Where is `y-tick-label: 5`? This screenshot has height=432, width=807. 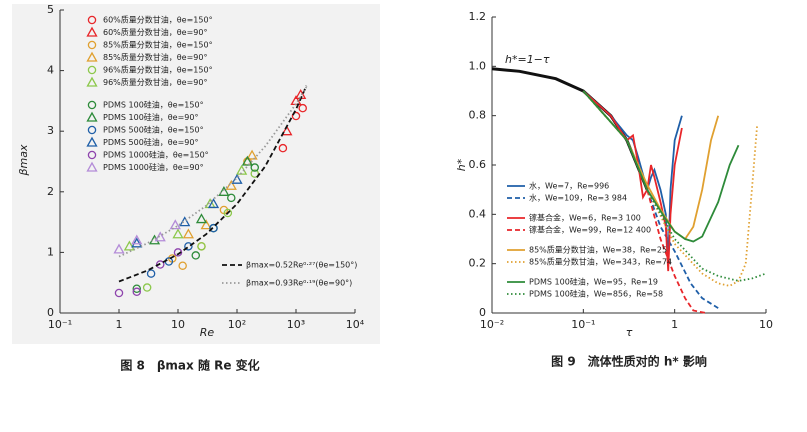 y-tick-label: 5 is located at coordinates (50, 9).